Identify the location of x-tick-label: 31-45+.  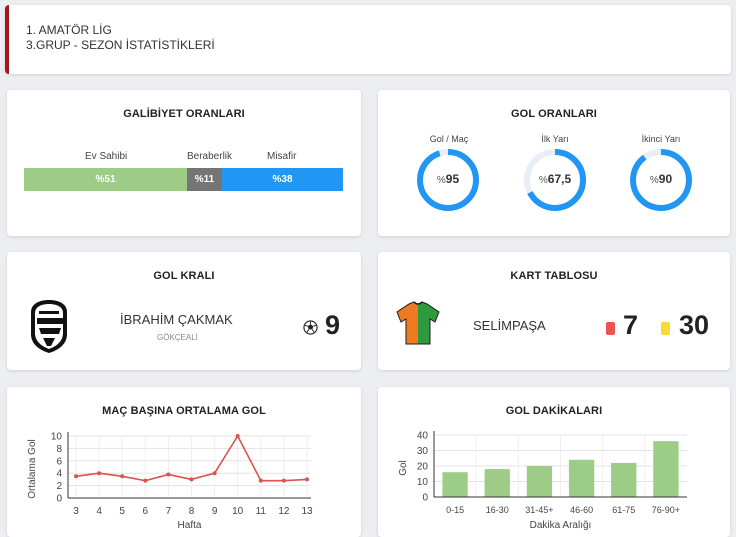
(539, 510).